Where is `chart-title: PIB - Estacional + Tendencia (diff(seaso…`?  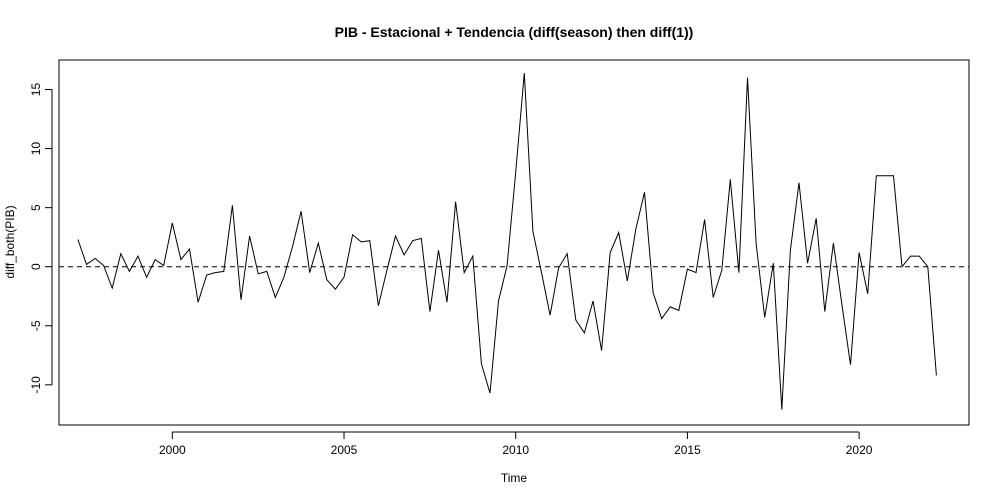
chart-title: PIB - Estacional + Tendencia (diff(seaso… is located at coordinates (514, 32).